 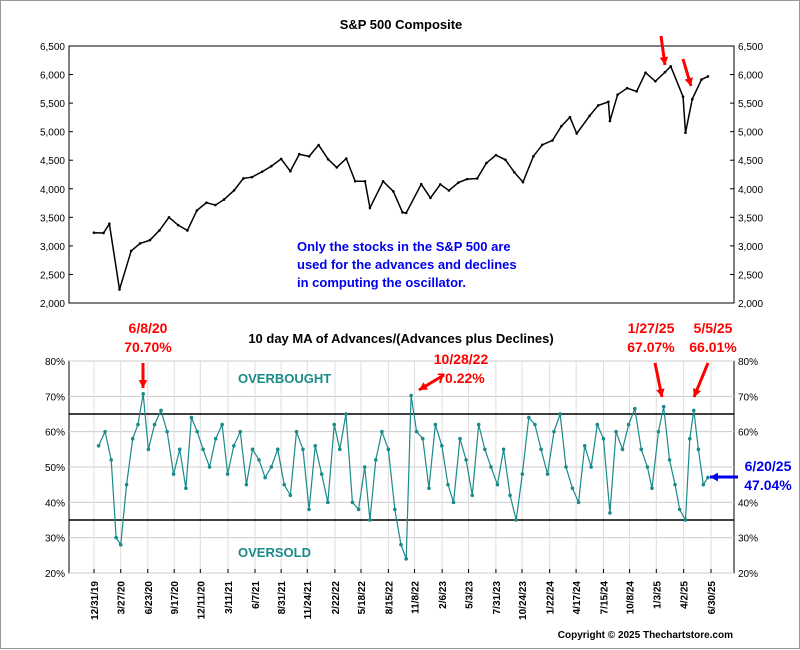 What do you see at coordinates (461, 378) in the screenshot?
I see `callout-2022-value: 70.22%` at bounding box center [461, 378].